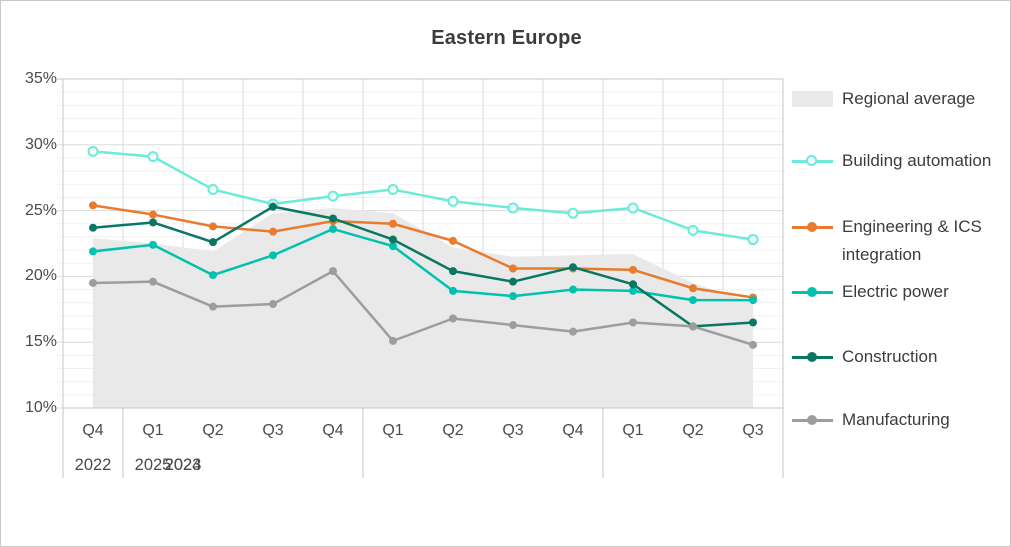 Image resolution: width=1011 pixels, height=547 pixels. I want to click on regional-average-swatch-icon, so click(812, 99).